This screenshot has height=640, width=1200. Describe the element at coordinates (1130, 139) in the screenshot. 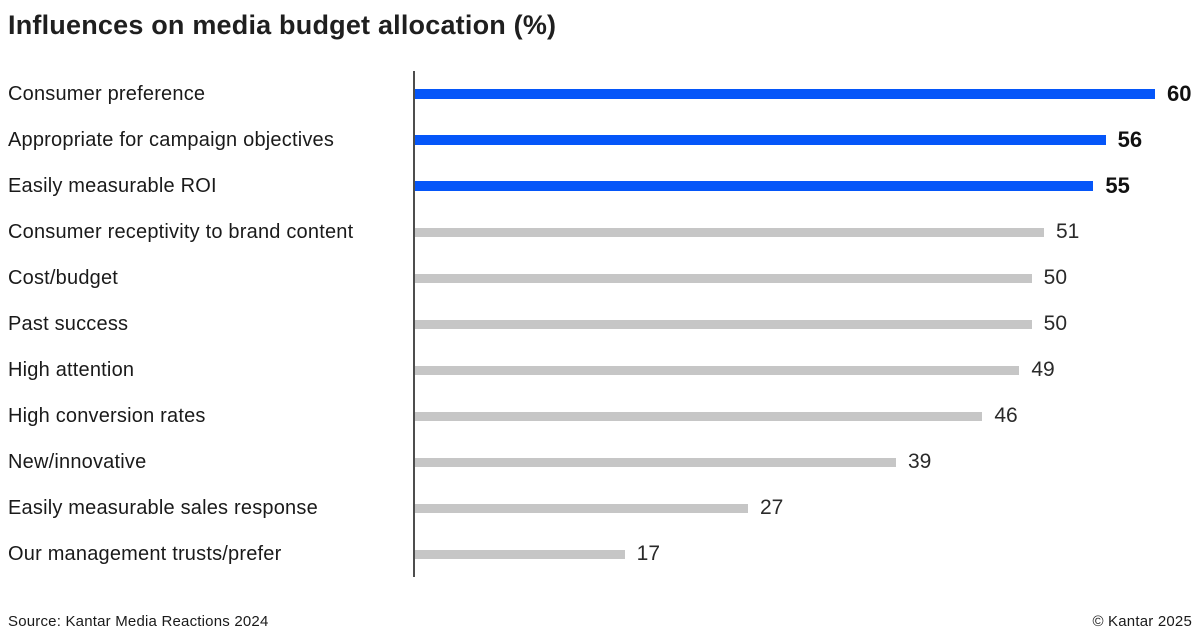

I see `value-label: 56` at that location.